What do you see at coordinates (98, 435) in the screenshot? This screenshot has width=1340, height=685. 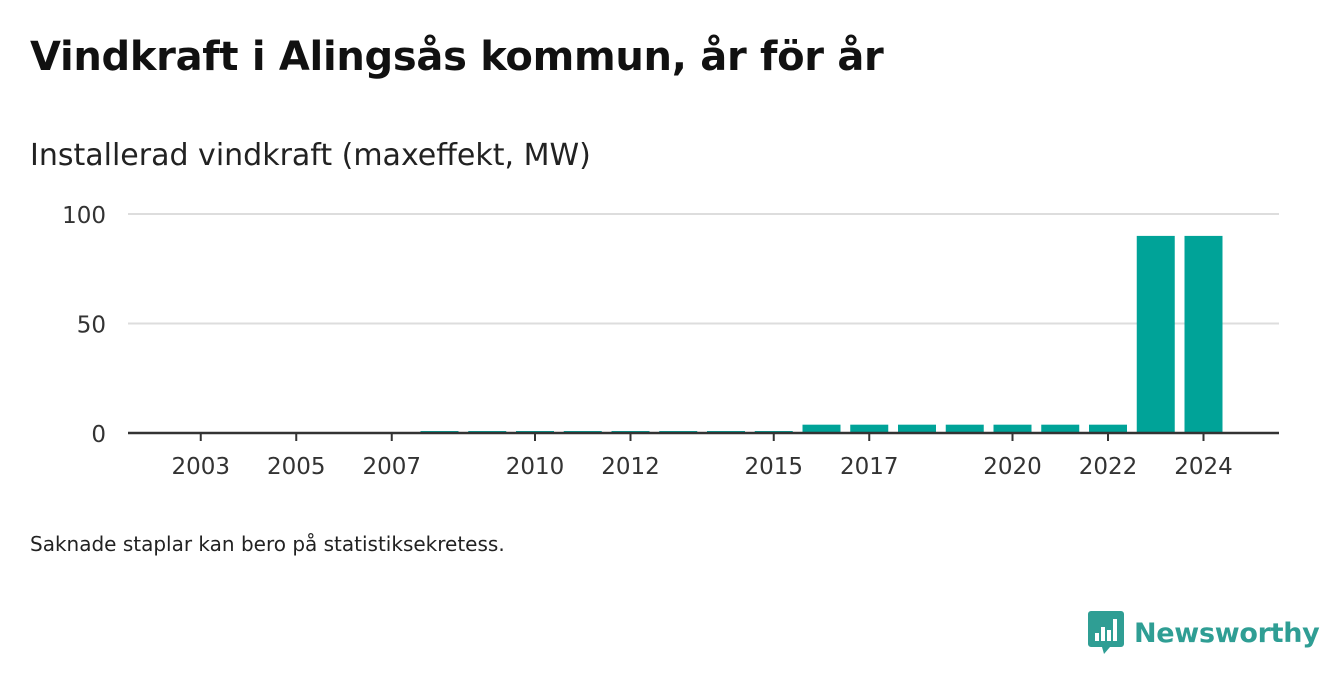 I see `y-tick-label: 0` at bounding box center [98, 435].